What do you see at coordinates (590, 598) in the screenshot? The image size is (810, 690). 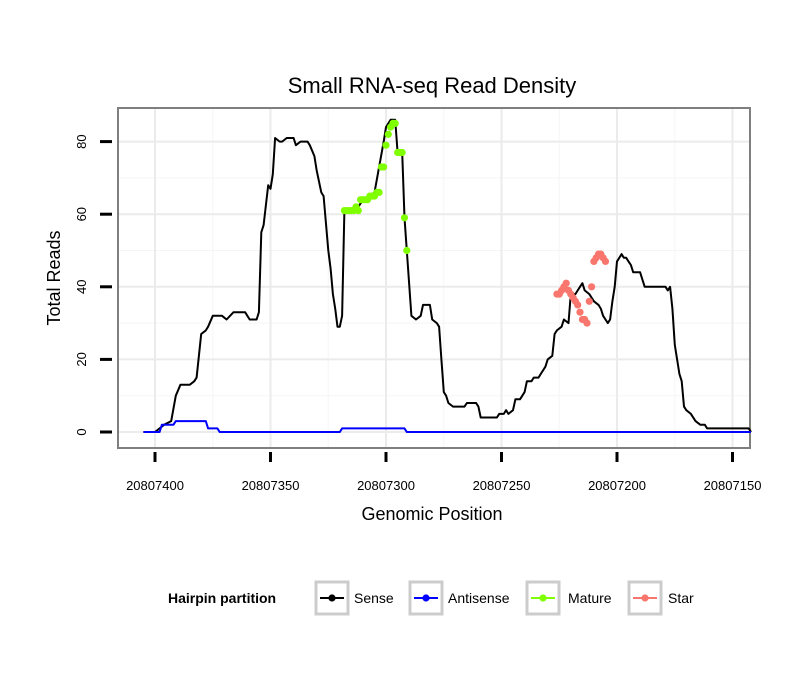 I see `legend-label-mature: Mature` at bounding box center [590, 598].